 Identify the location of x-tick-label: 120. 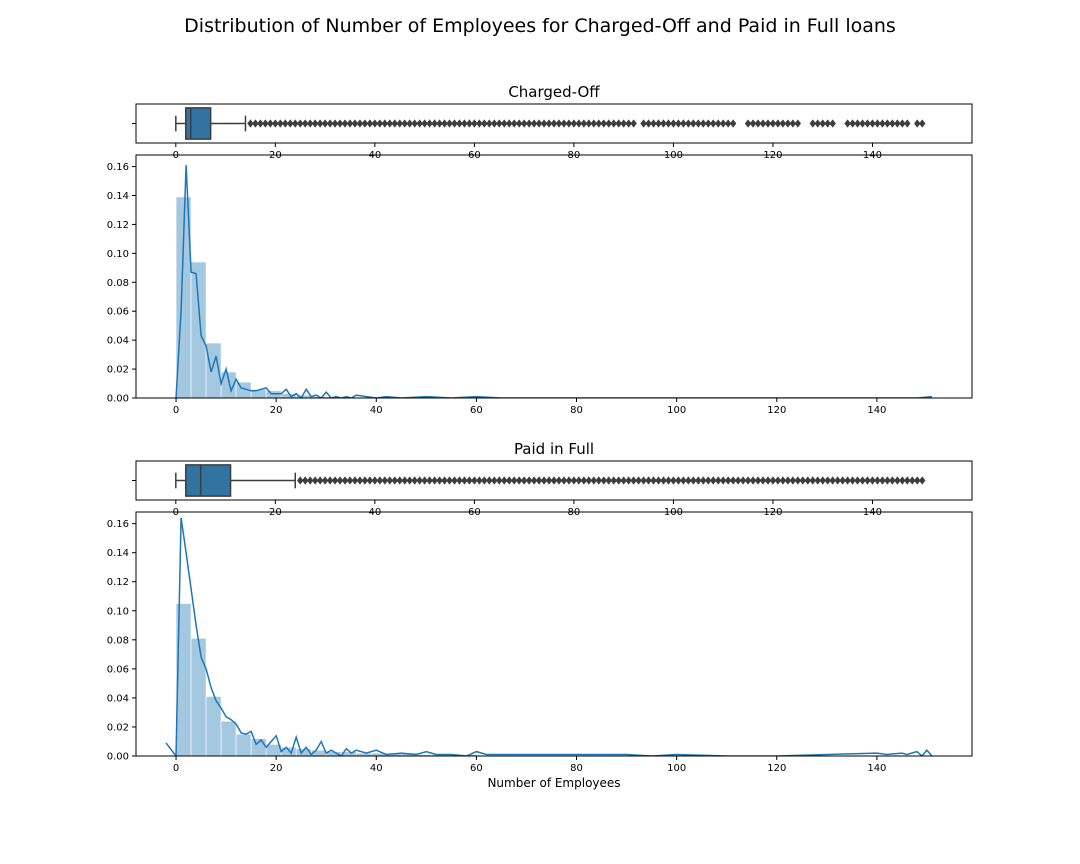
(776, 768).